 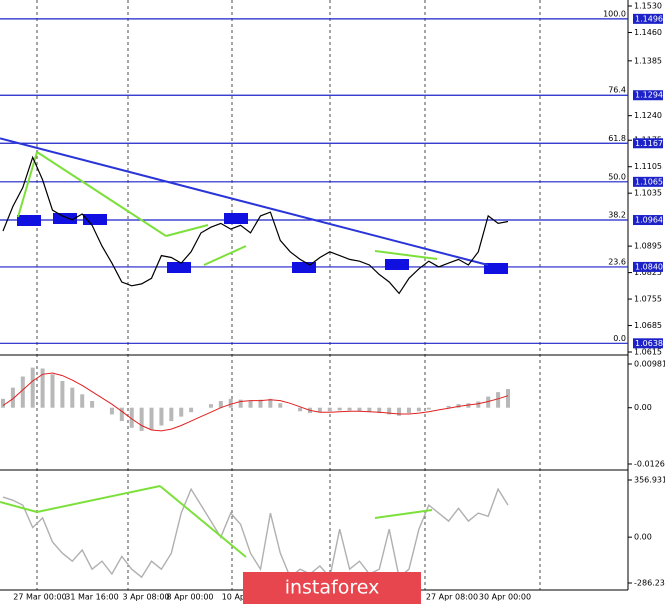 What do you see at coordinates (648, 115) in the screenshot?
I see `y-tick-label: 1.1240` at bounding box center [648, 115].